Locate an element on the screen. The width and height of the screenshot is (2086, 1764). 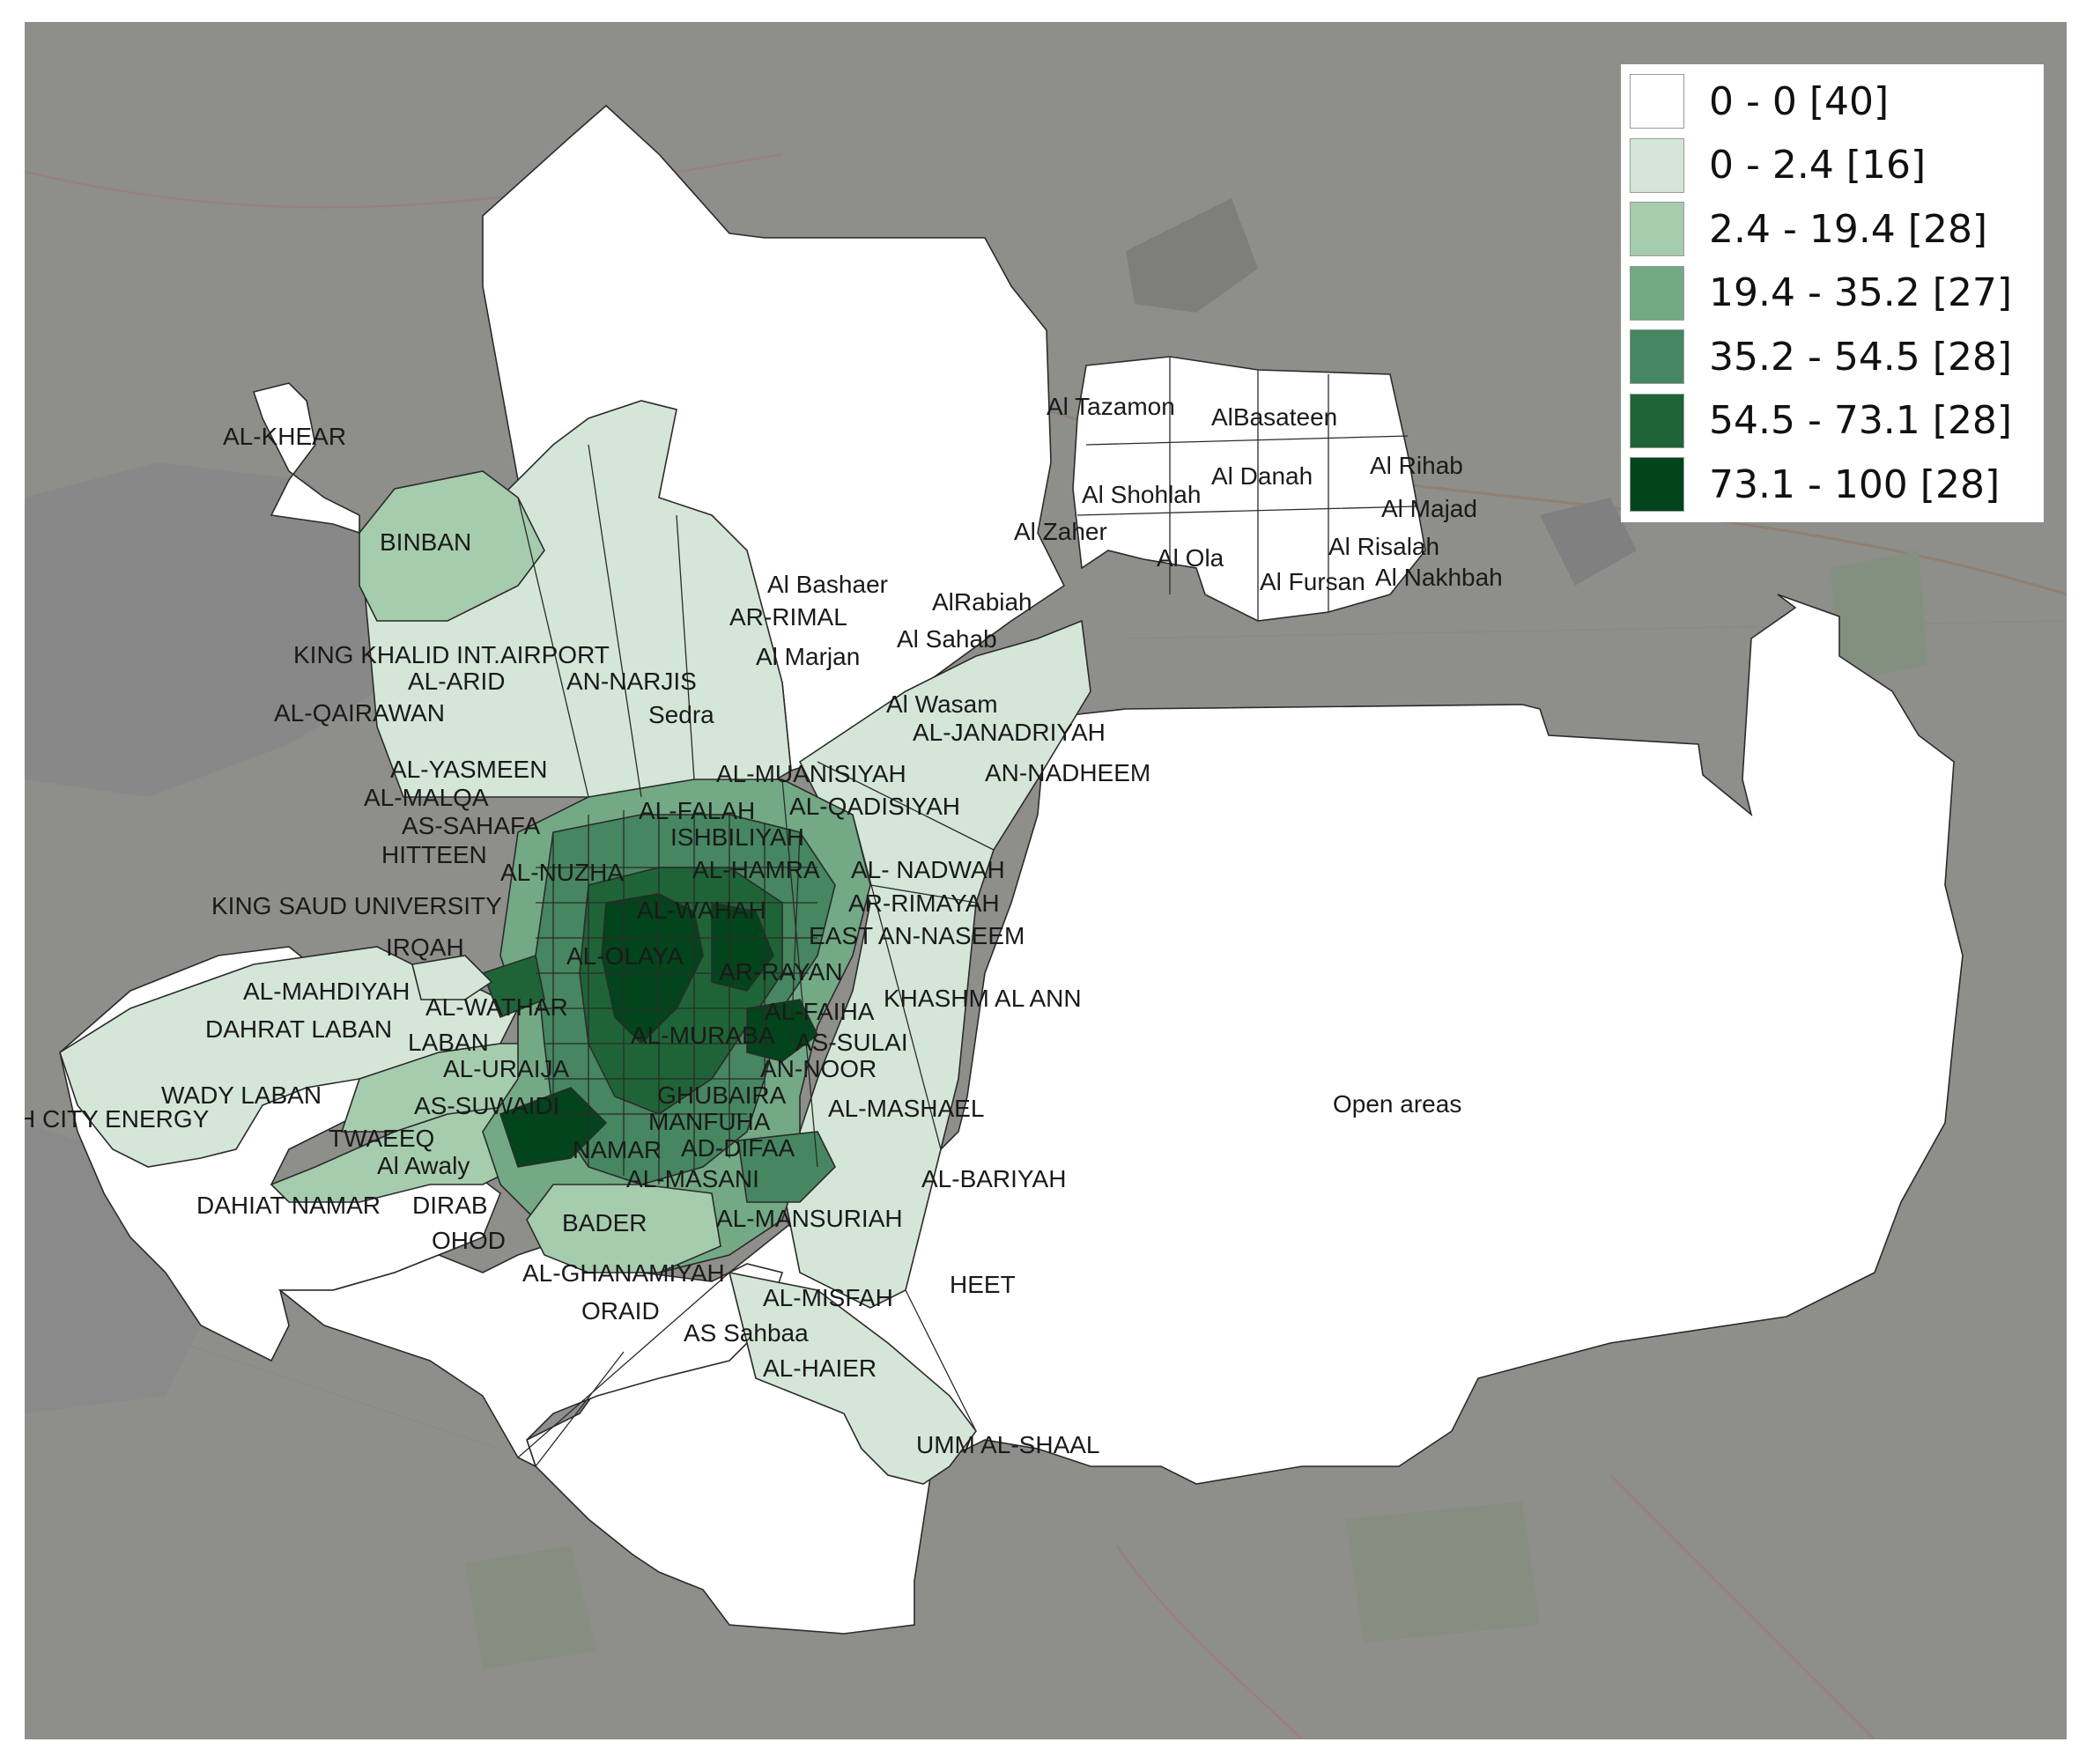
label-al-qadisiyah: AL-QADISIYAH is located at coordinates (874, 806).